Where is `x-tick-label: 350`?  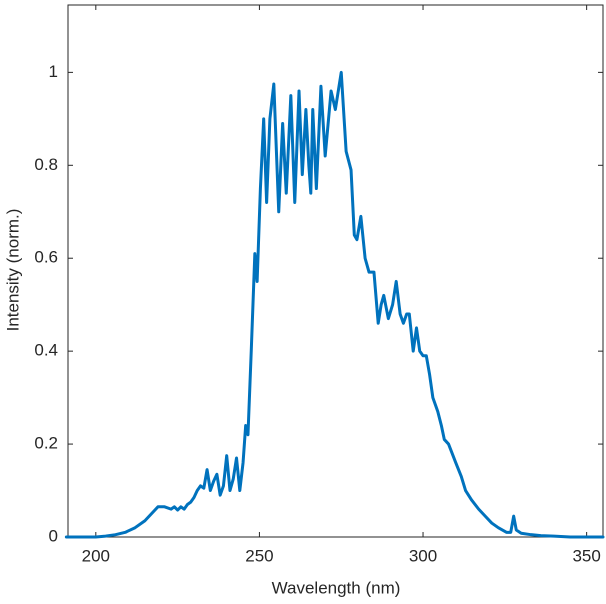 x-tick-label: 350 is located at coordinates (586, 555).